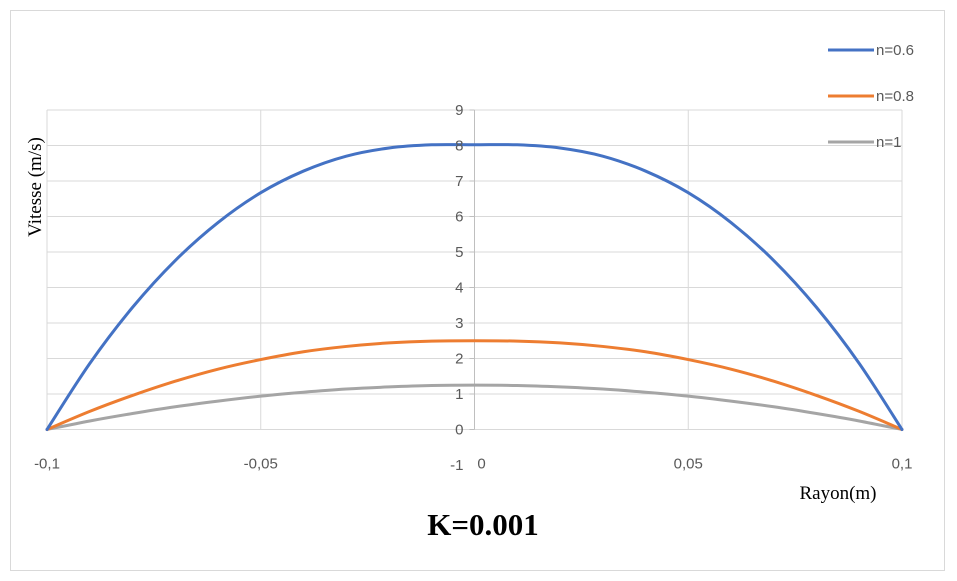 The image size is (957, 581). I want to click on k-annotation: K=0.001, so click(483, 524).